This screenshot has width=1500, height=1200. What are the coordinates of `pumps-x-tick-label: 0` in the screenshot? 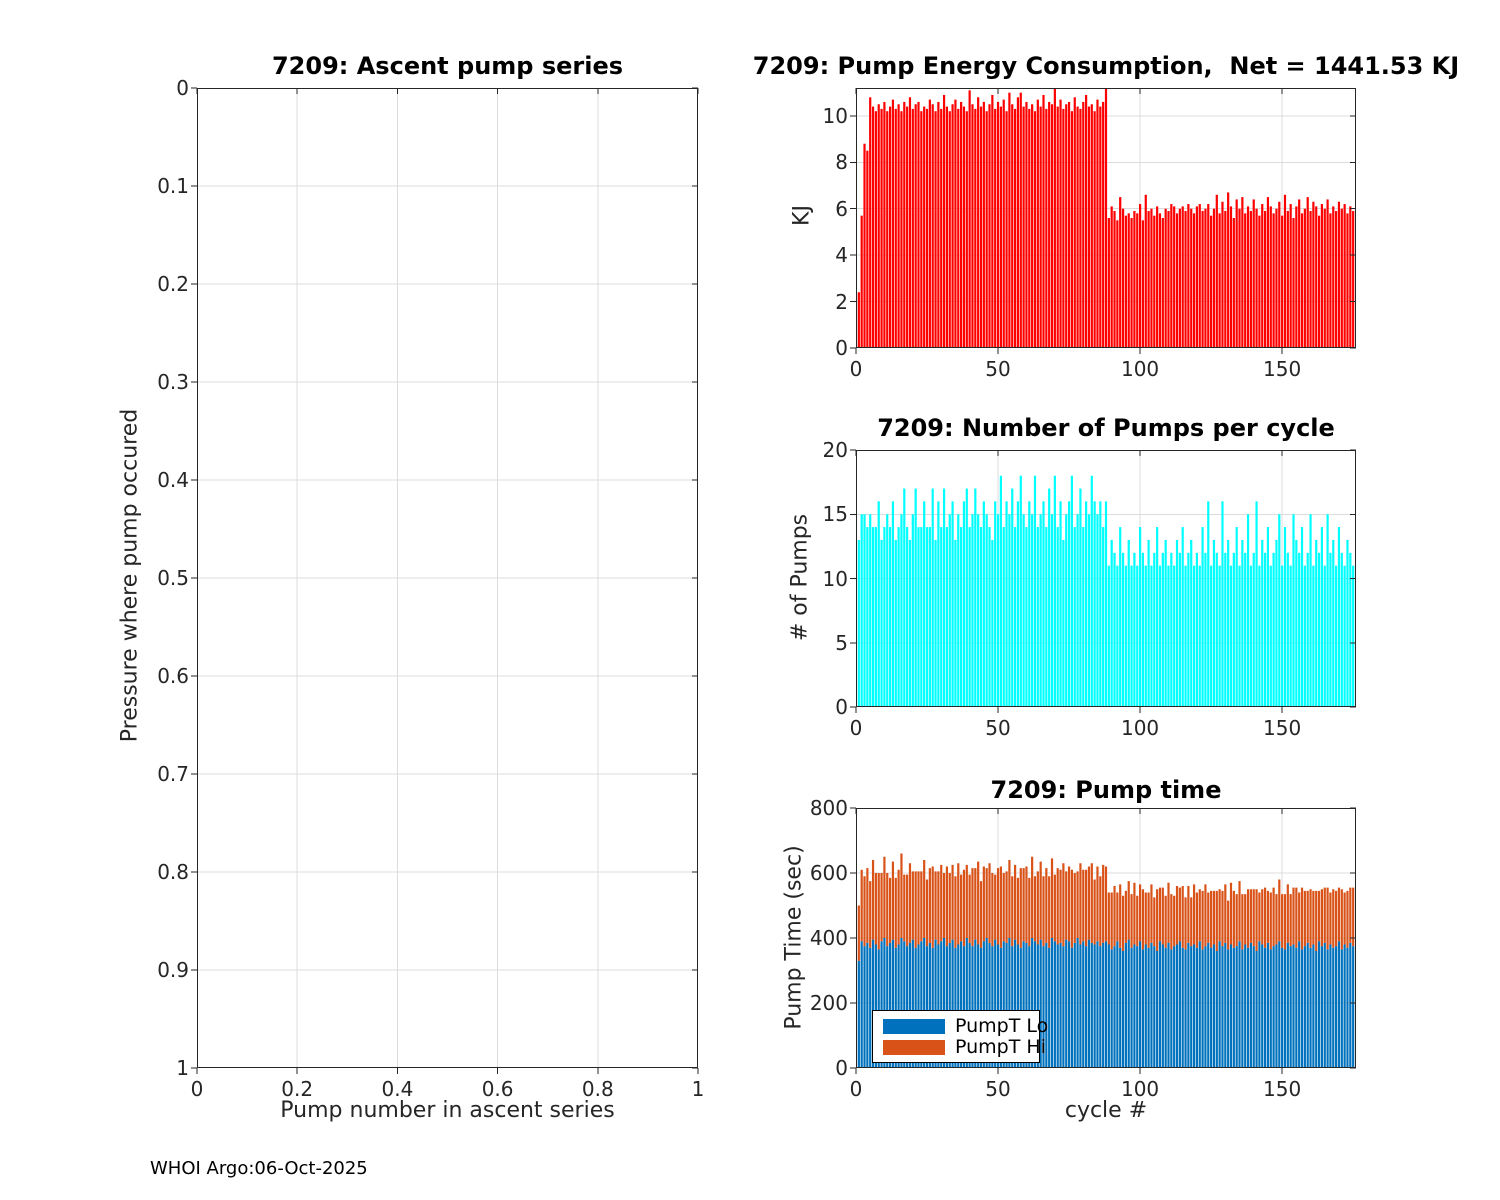 It's located at (856, 728).